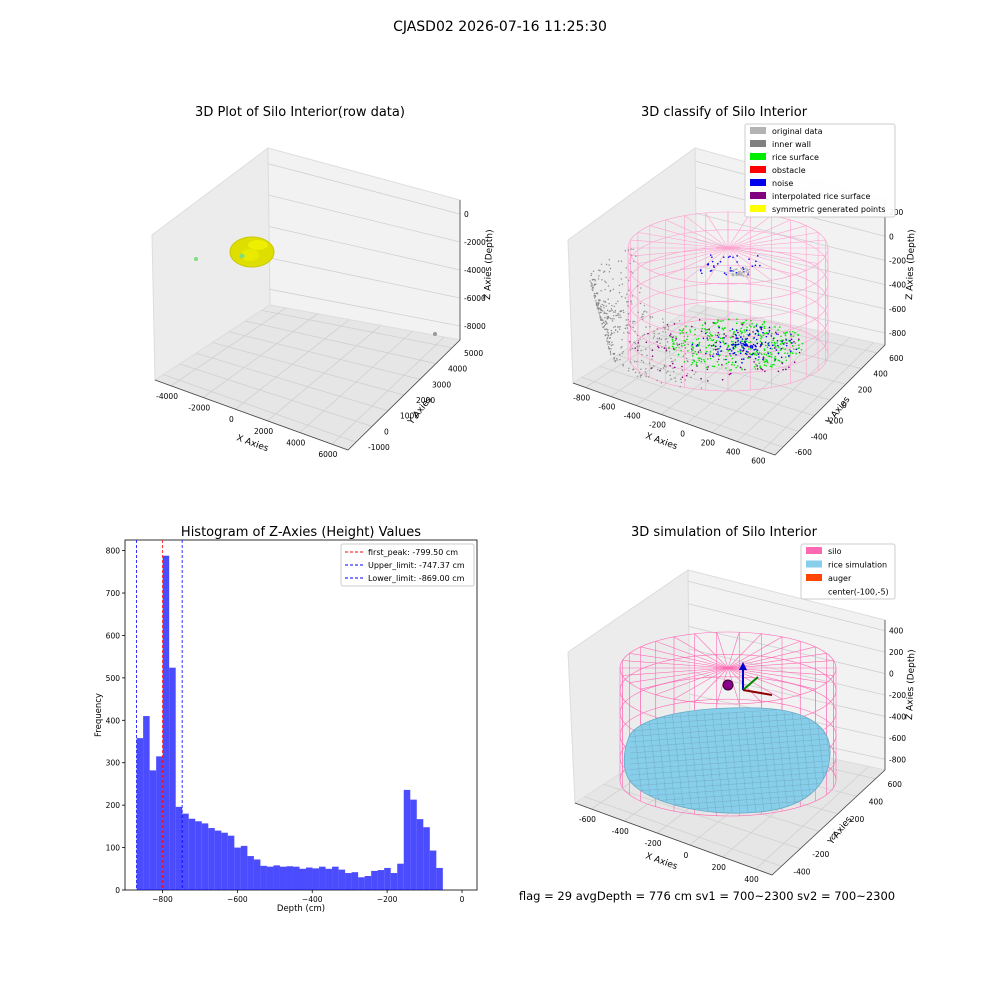  I want to click on x-tick-label: 2000, so click(263, 431).